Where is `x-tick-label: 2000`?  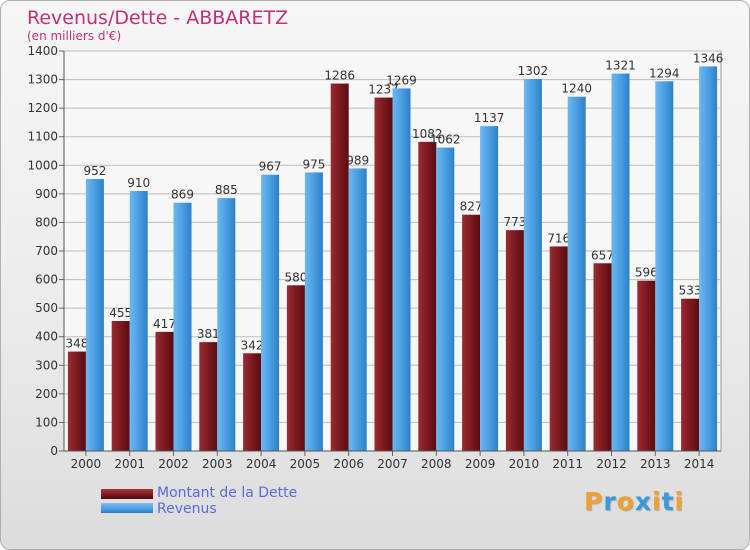
x-tick-label: 2000 is located at coordinates (86, 464).